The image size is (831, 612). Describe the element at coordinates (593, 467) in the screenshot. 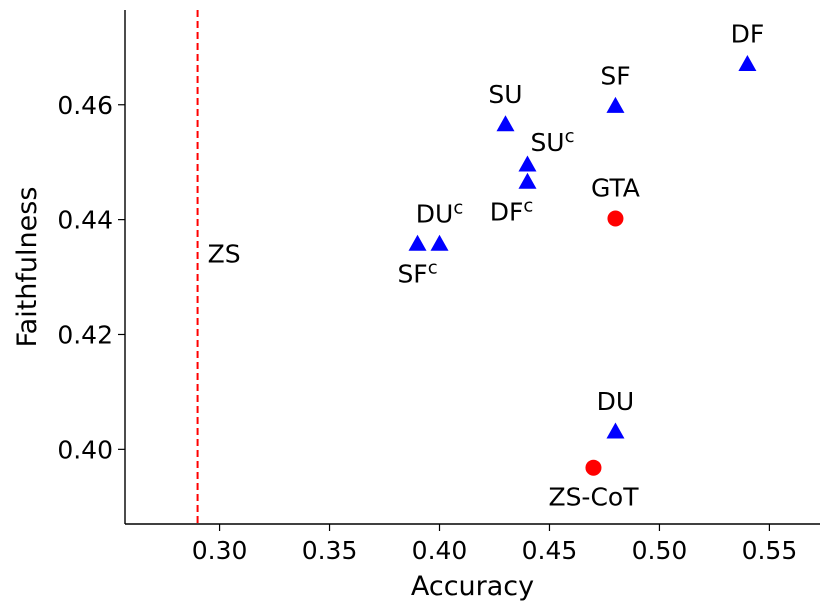

I see `zs-cot-point` at that location.